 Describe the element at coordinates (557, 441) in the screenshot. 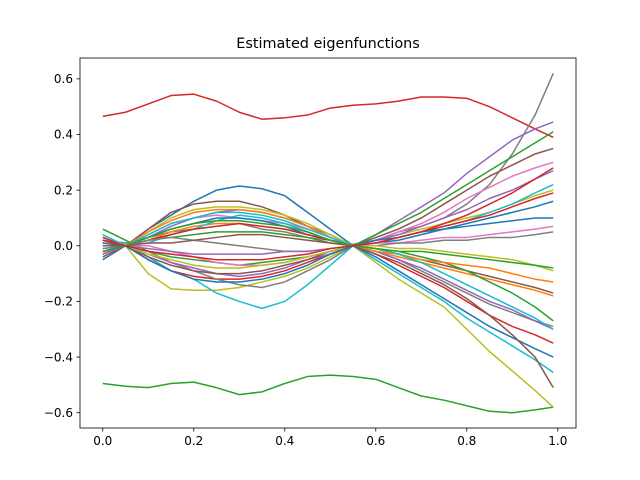

I see `x-tick-label: 1.0` at that location.